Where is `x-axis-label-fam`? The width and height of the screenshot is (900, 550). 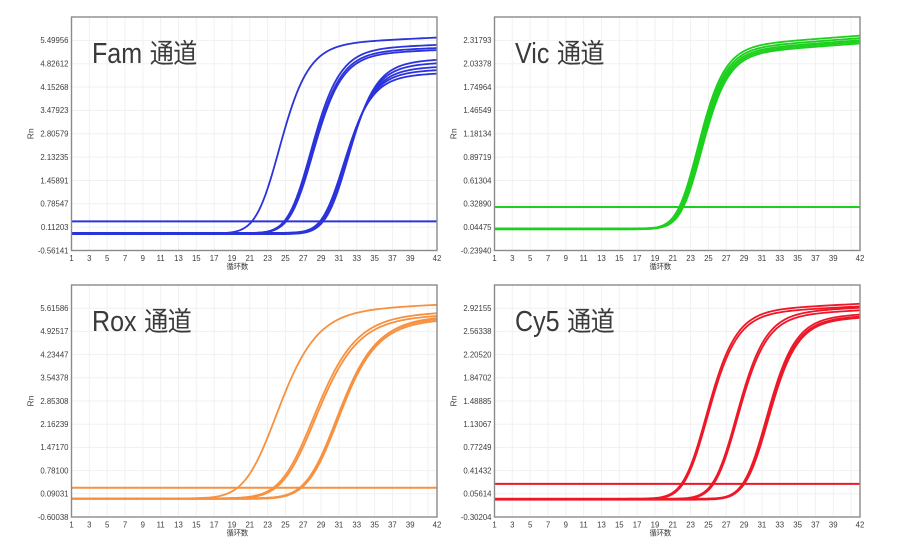 x-axis-label-fam is located at coordinates (237, 266).